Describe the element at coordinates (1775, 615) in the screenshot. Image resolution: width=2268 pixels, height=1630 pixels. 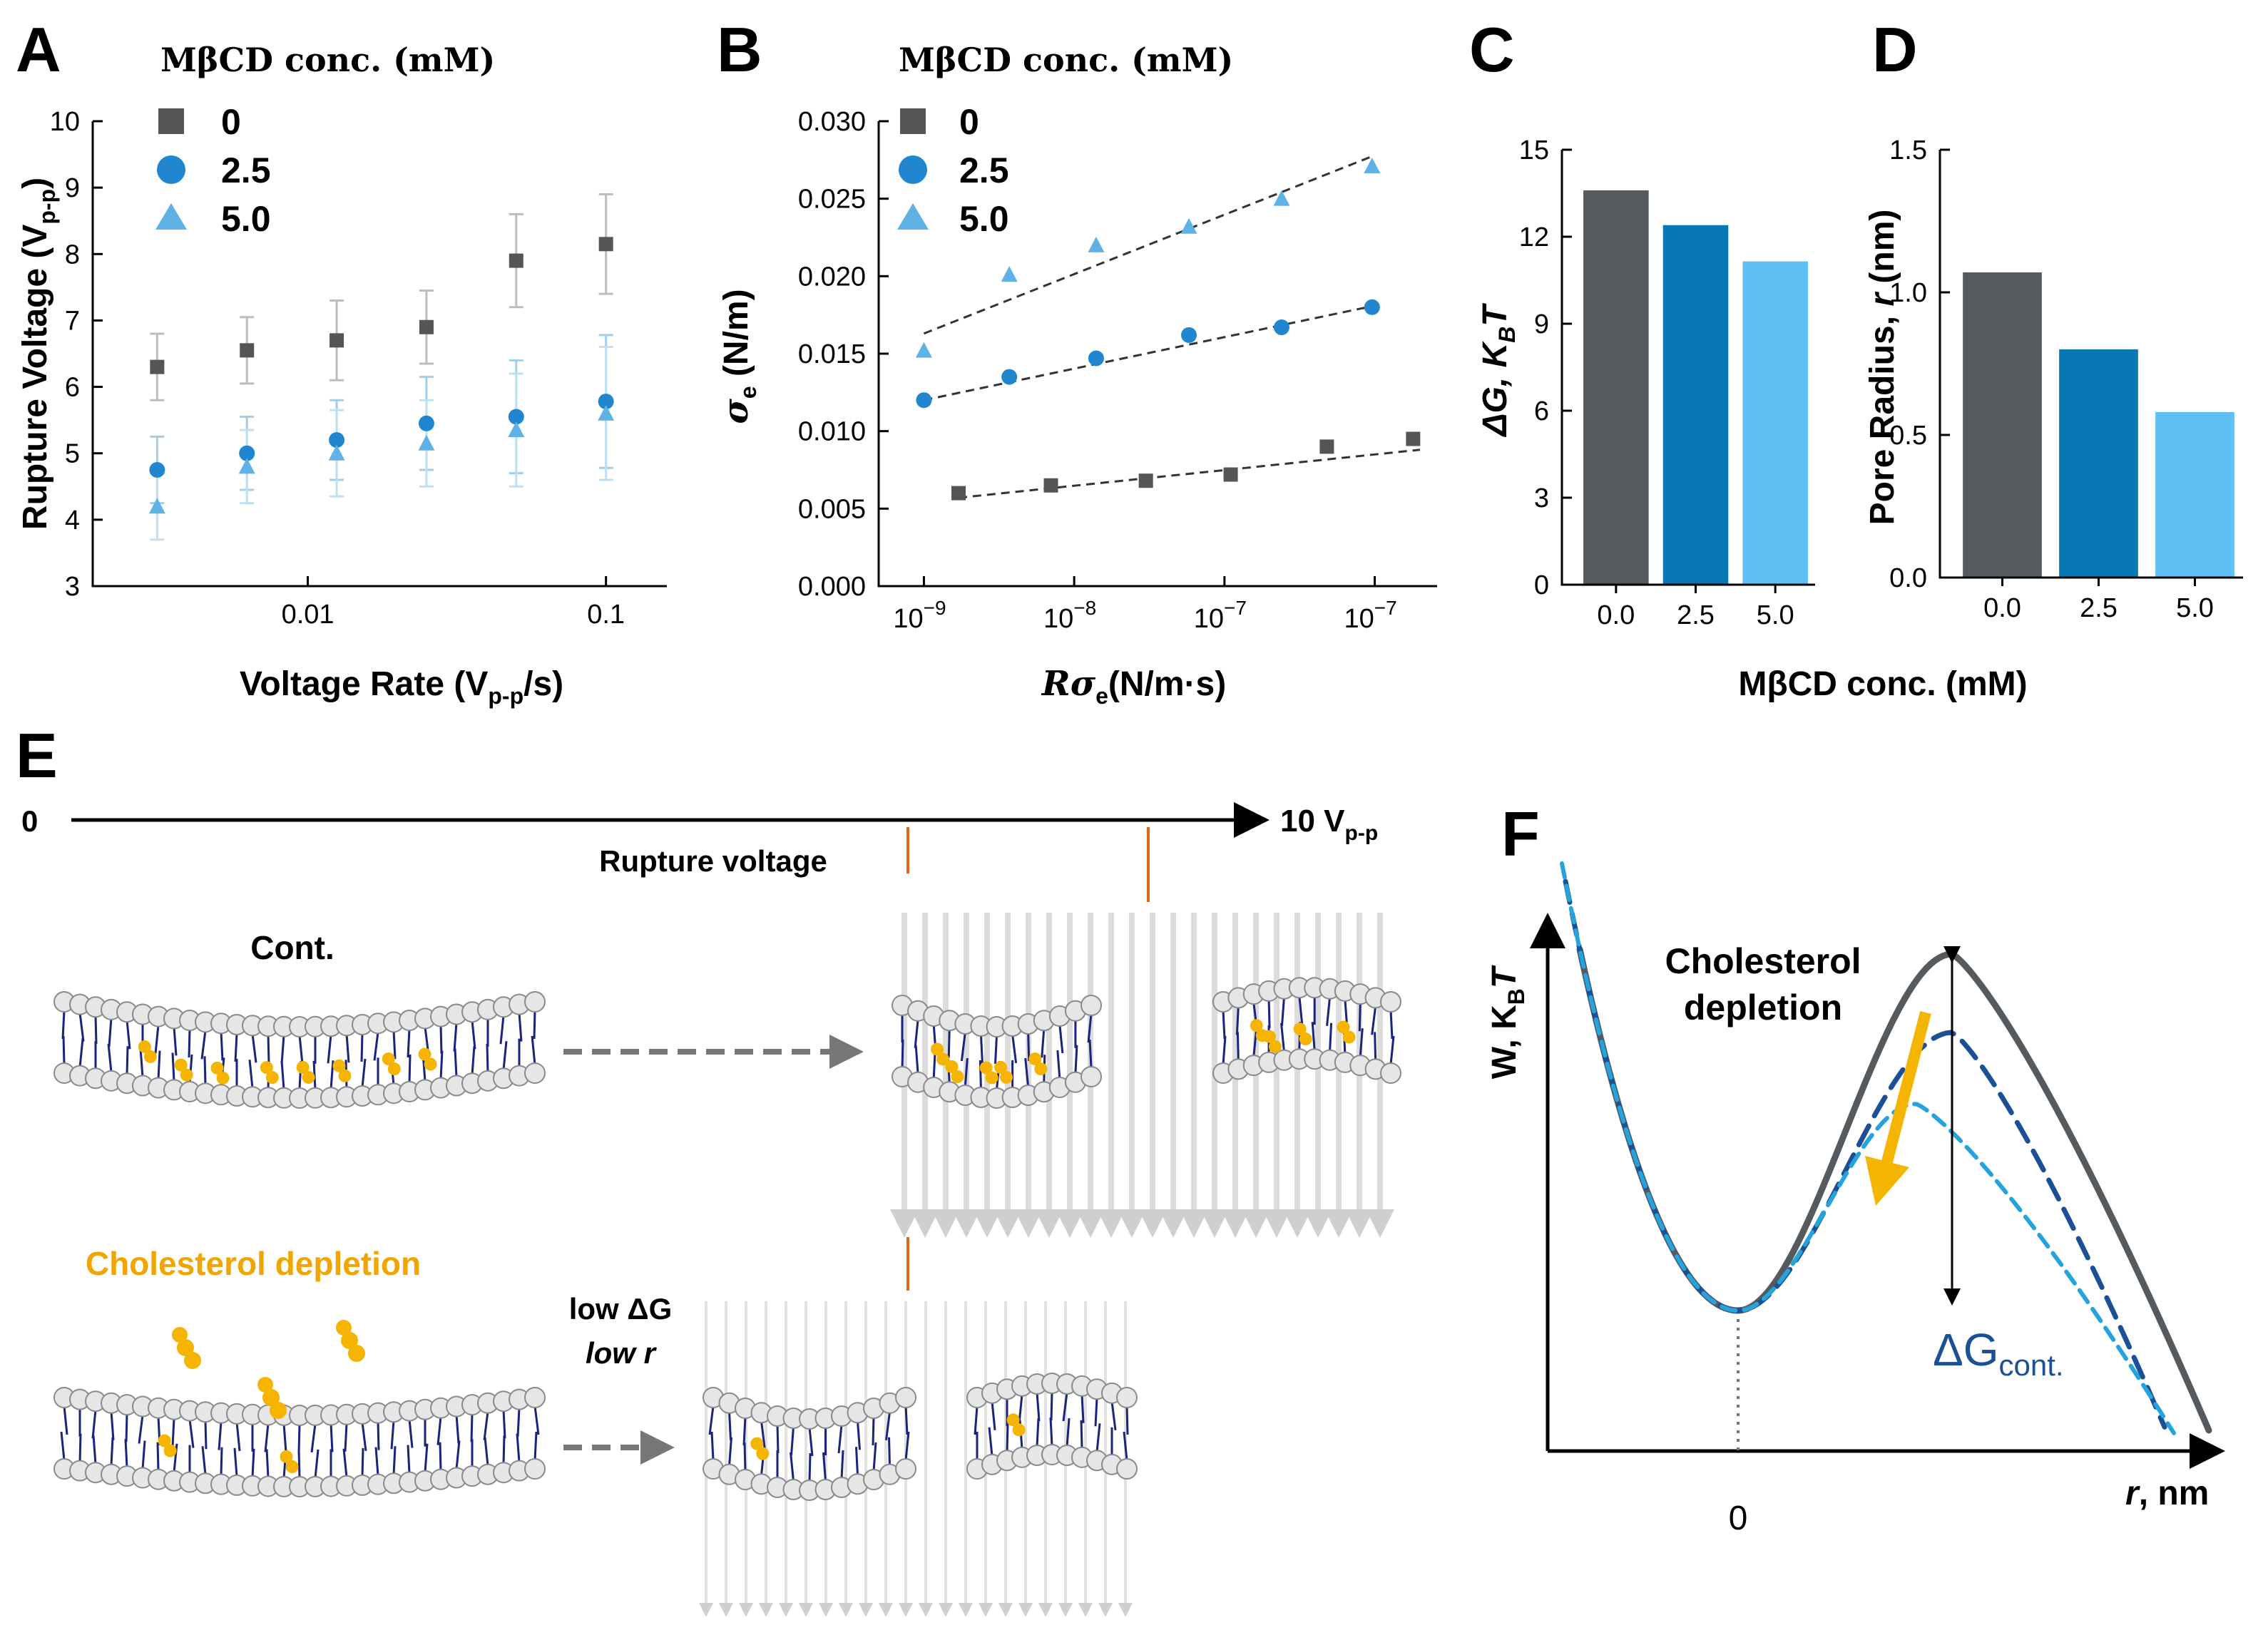
I see `chart-c-xtick-label: 5.0` at that location.